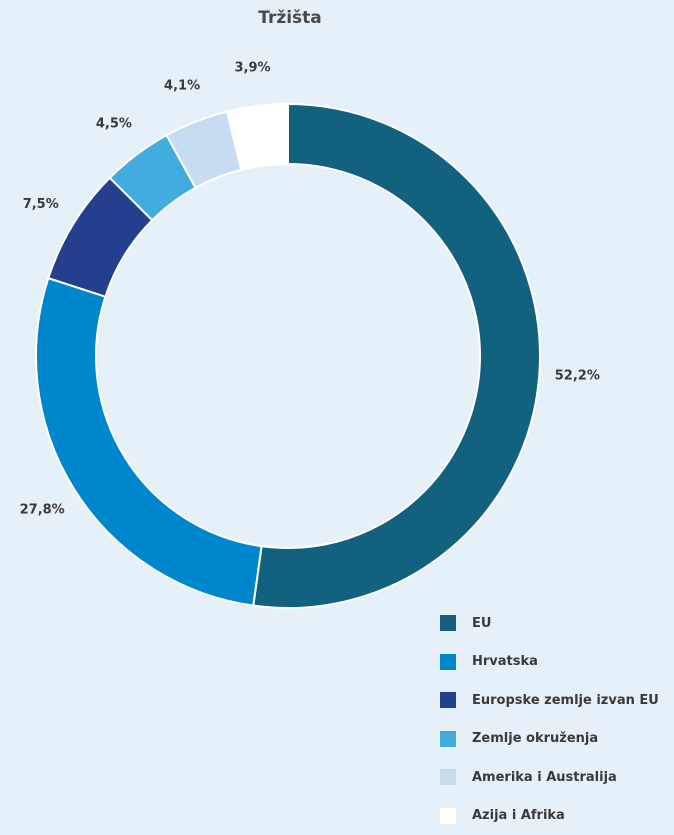 This screenshot has width=674, height=835. I want to click on legend-item-asia-africa: Azija i Afrika, so click(549, 816).